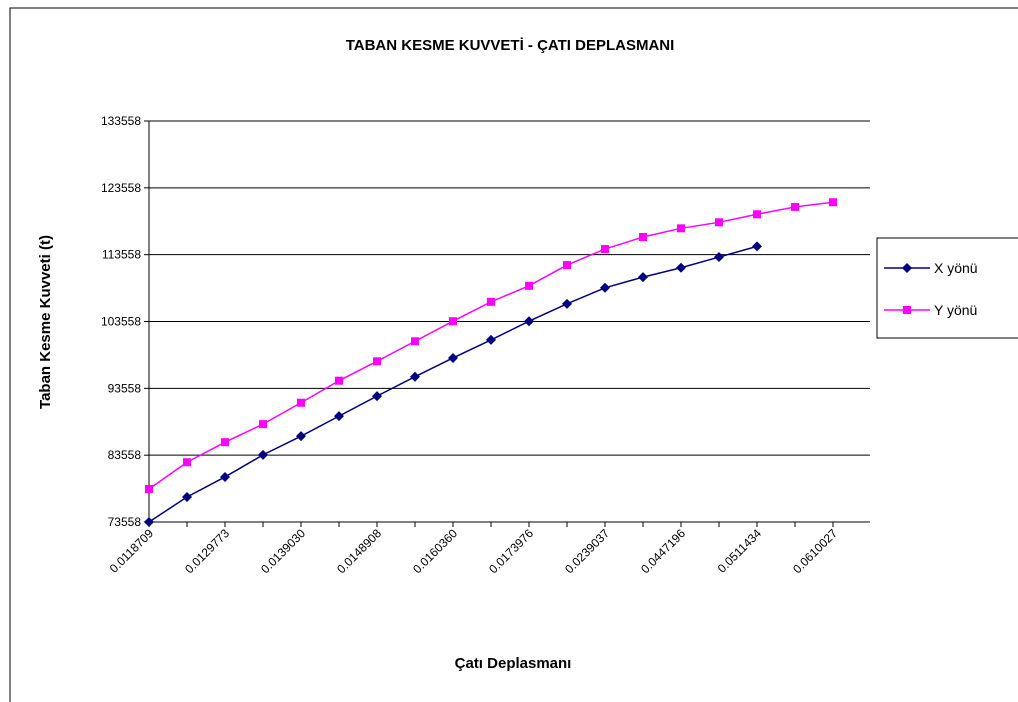  What do you see at coordinates (510, 45) in the screenshot?
I see `chart-title: TABAN KESME KUVVETİ - ÇATI DEPLASMANI` at bounding box center [510, 45].